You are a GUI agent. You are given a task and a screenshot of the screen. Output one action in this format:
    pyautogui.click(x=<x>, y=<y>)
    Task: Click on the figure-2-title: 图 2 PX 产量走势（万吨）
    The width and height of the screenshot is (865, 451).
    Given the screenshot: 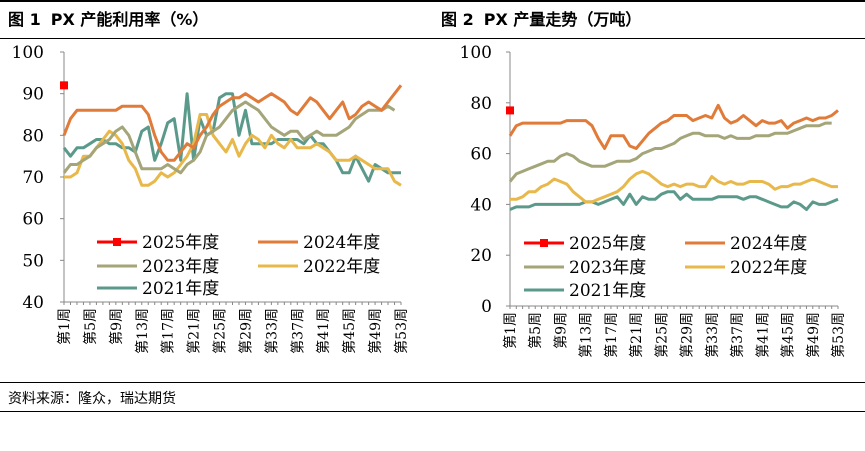 What is the action you would take?
    pyautogui.click(x=541, y=18)
    